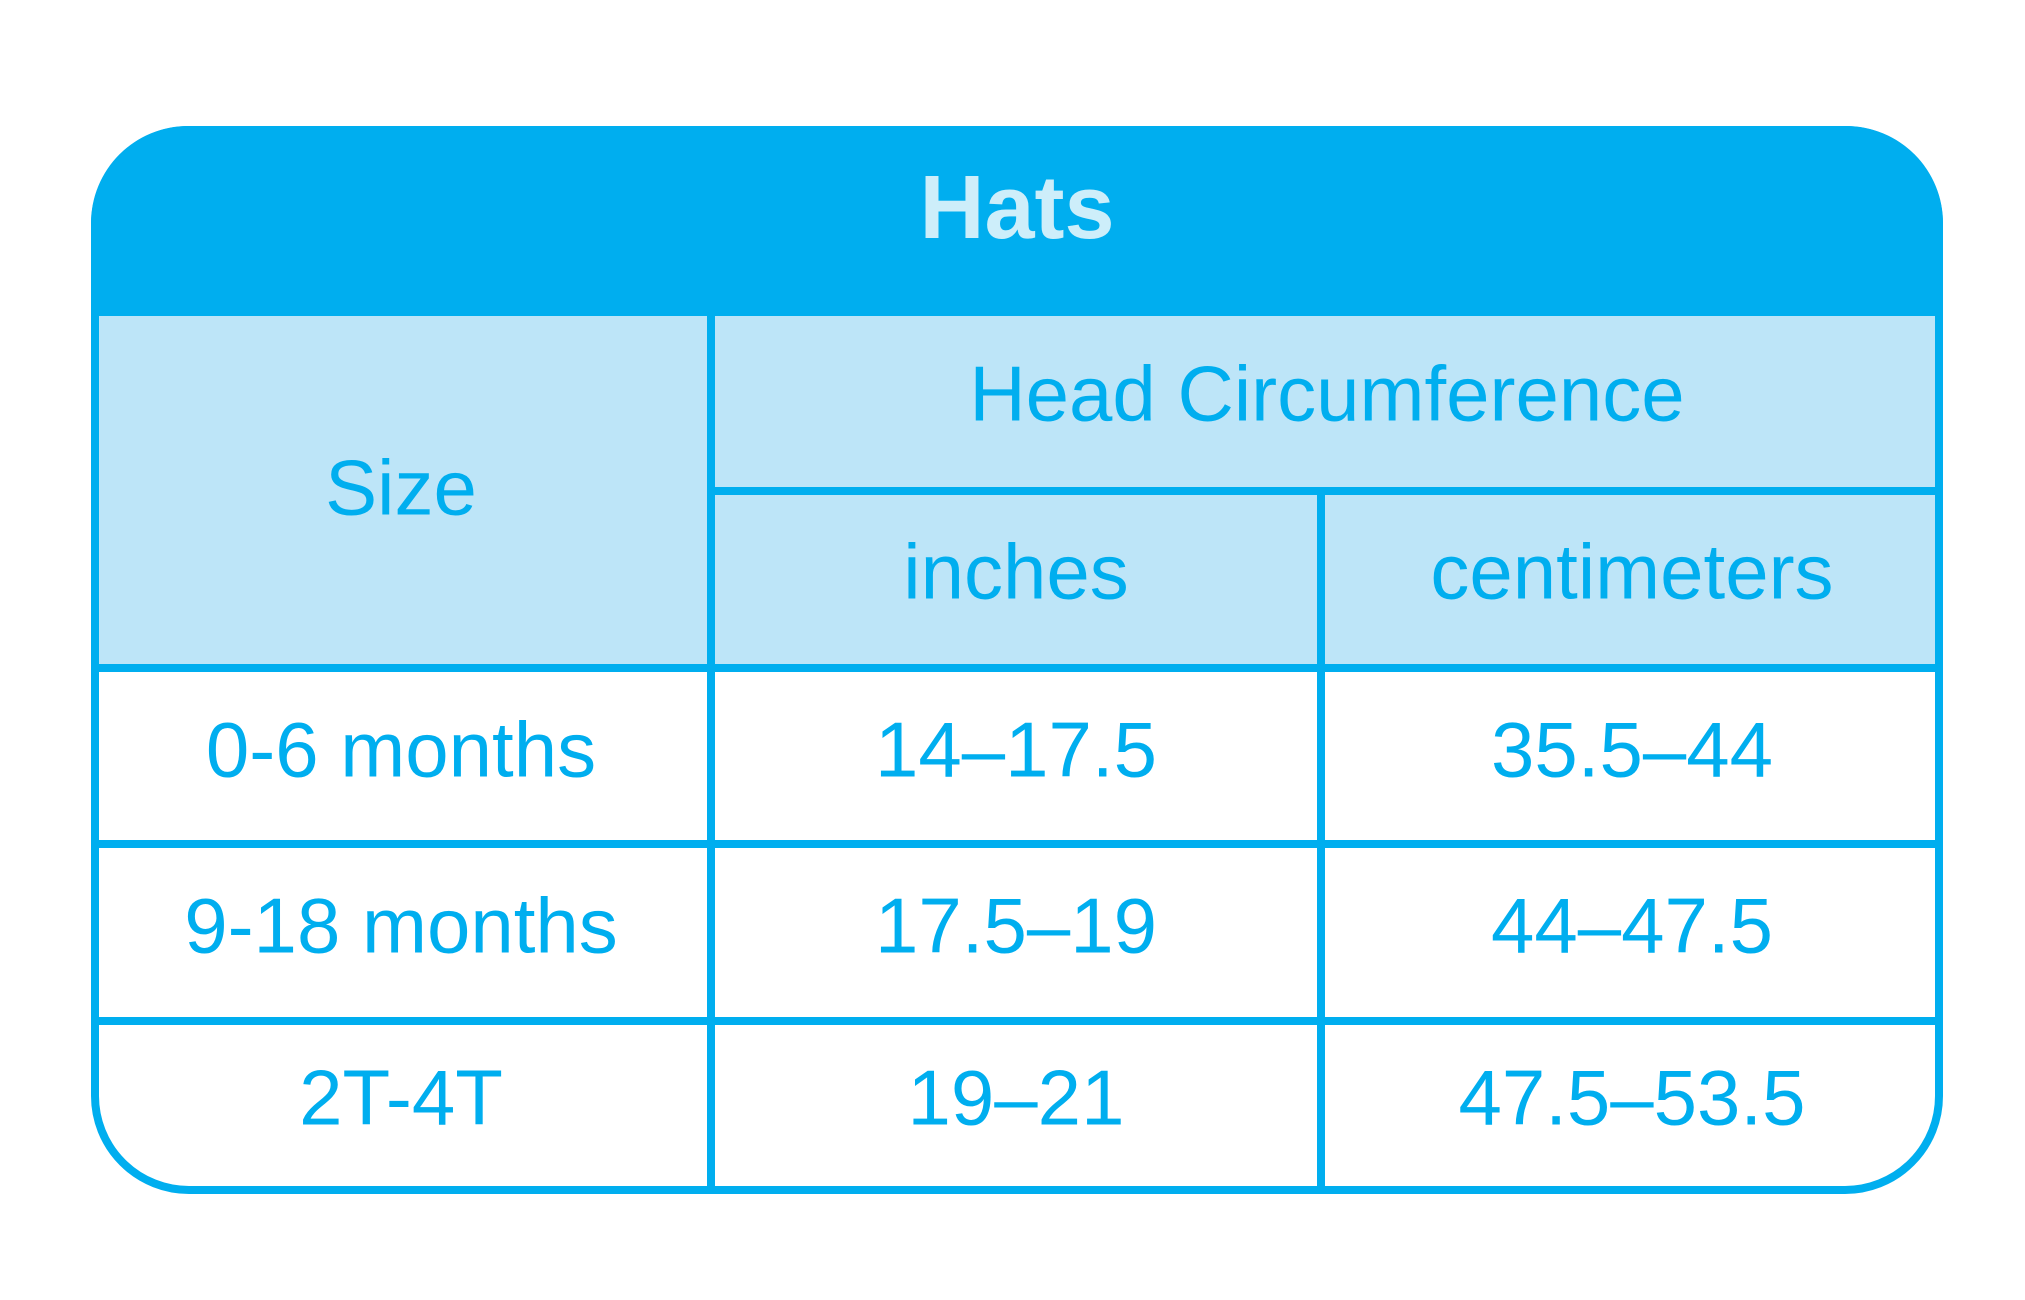 Image resolution: width=2025 pixels, height=1300 pixels. Describe the element at coordinates (1015, 572) in the screenshot. I see `column-header: inches` at that location.